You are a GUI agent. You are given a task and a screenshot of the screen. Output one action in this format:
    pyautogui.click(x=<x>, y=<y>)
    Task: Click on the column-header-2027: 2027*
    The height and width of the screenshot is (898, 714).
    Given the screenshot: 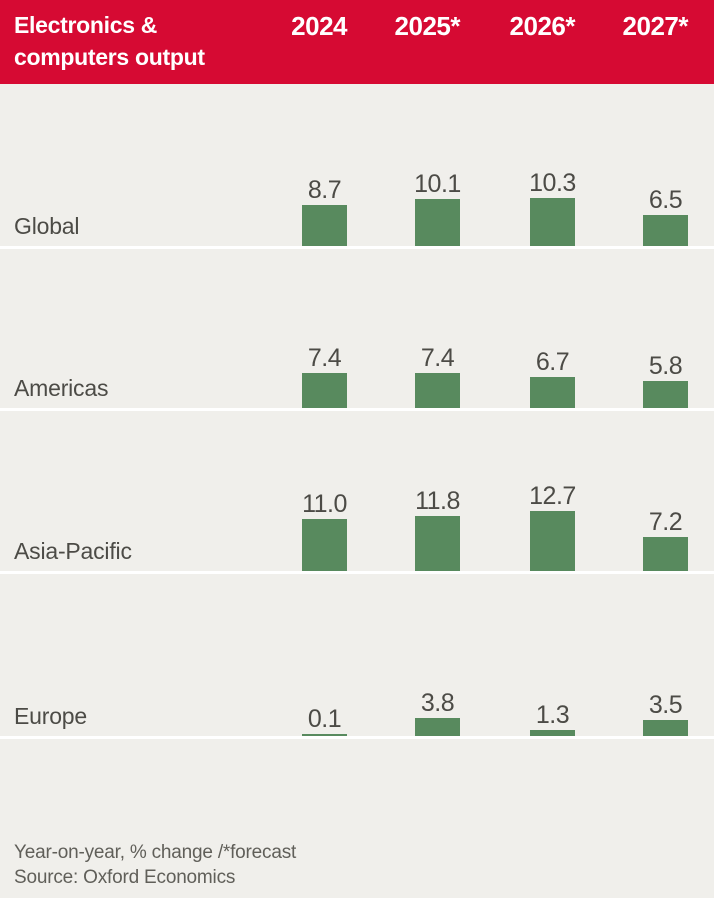 What is the action you would take?
    pyautogui.click(x=655, y=26)
    